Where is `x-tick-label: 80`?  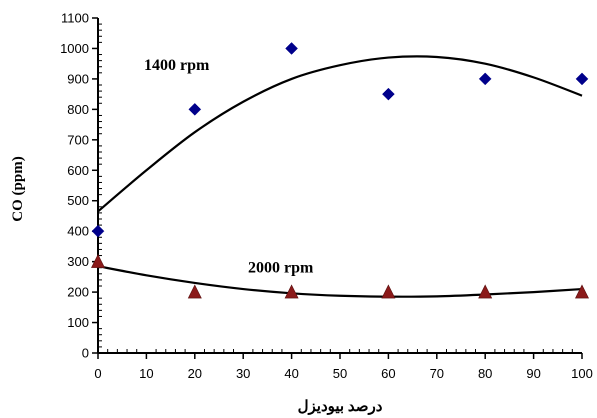
x-tick-label: 80 is located at coordinates (485, 373).